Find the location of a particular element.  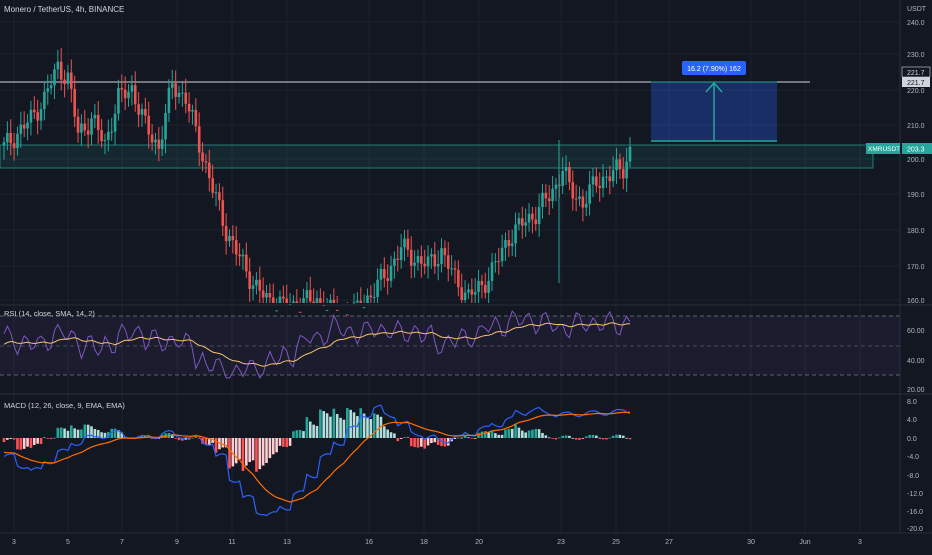

time-axis: 3 5 7 9 11 13 16 18 20 23 25 27 30 Jun 3 is located at coordinates (437, 542).